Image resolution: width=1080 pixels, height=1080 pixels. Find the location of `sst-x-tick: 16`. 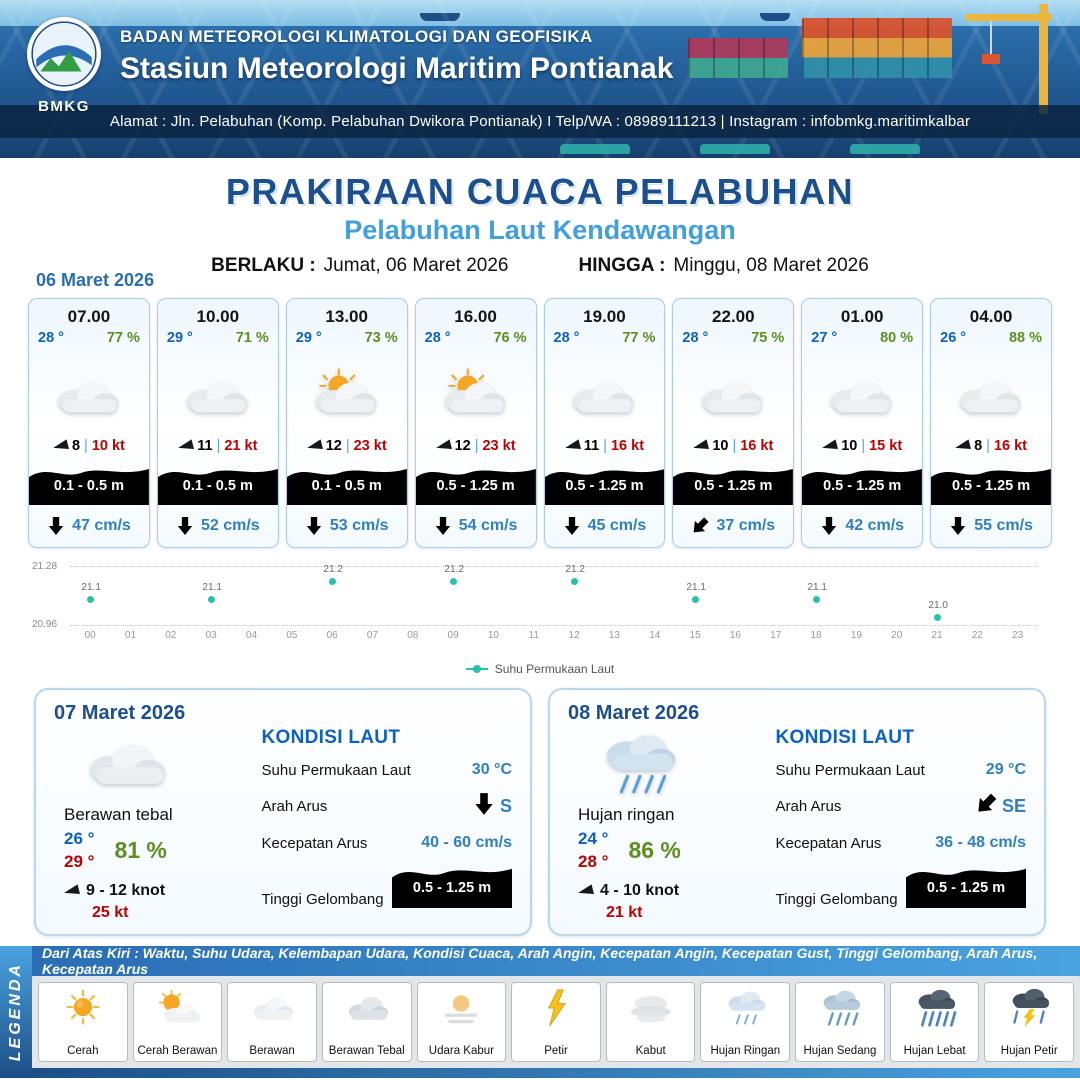

sst-x-tick: 16 is located at coordinates (735, 635).